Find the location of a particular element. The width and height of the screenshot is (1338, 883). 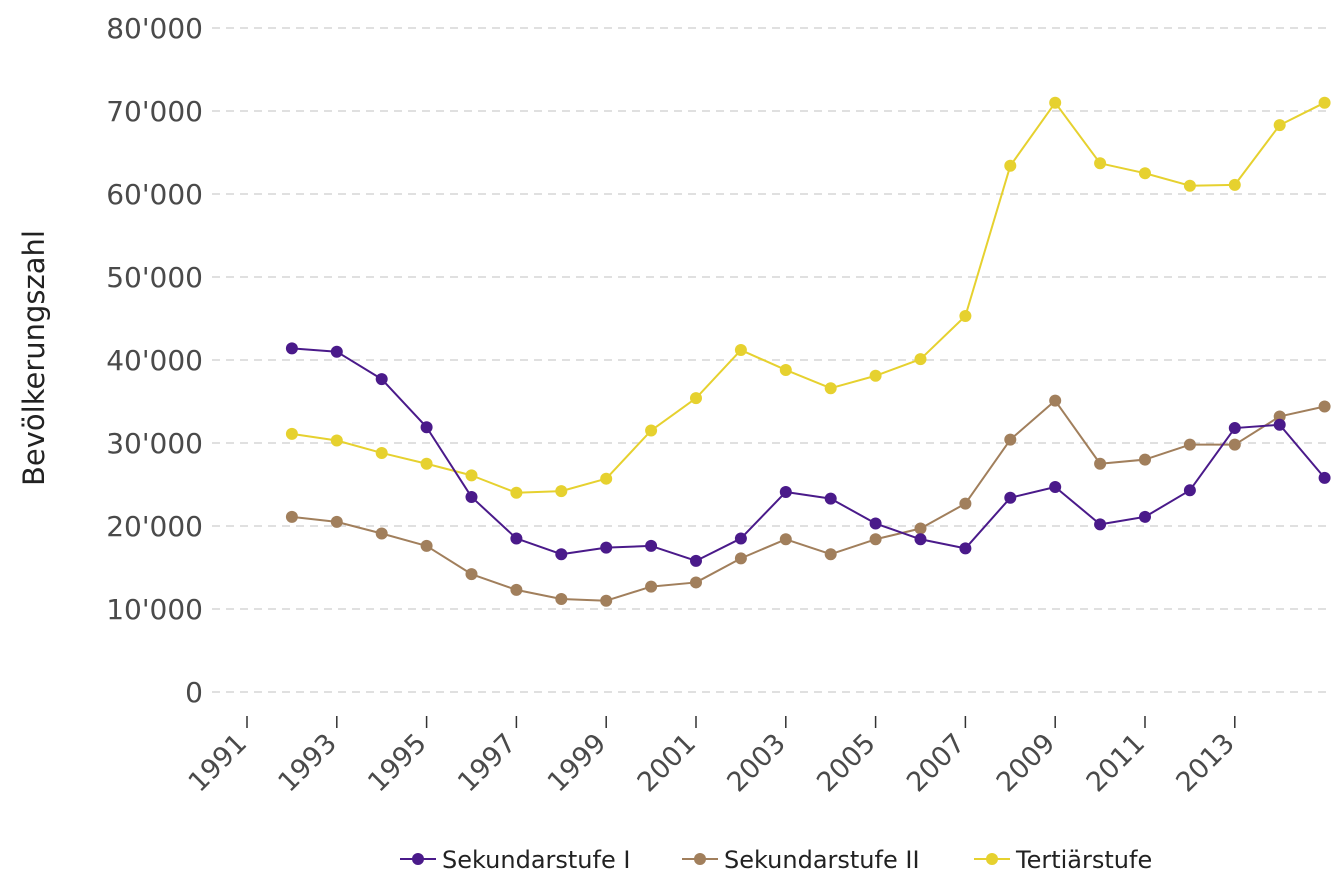

legend-label: Tertiärstufe is located at coordinates (1083, 860).